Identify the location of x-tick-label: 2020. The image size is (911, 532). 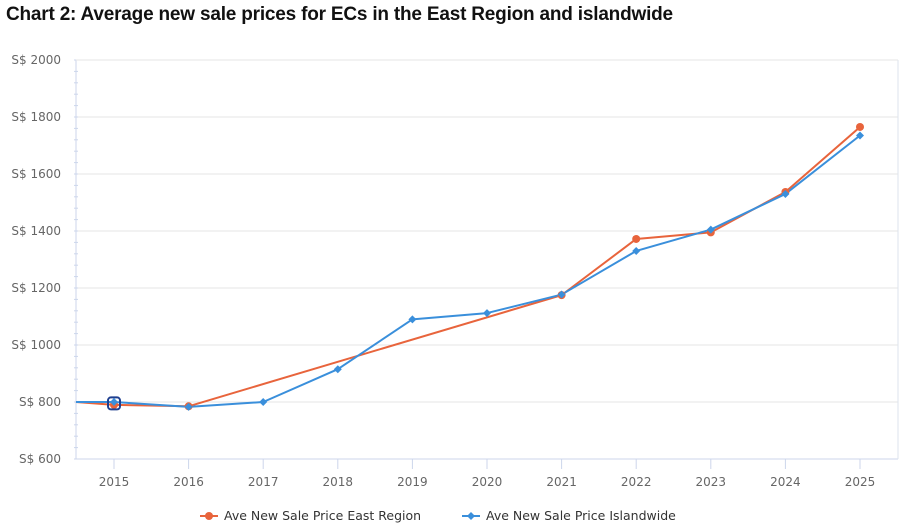
(487, 482).